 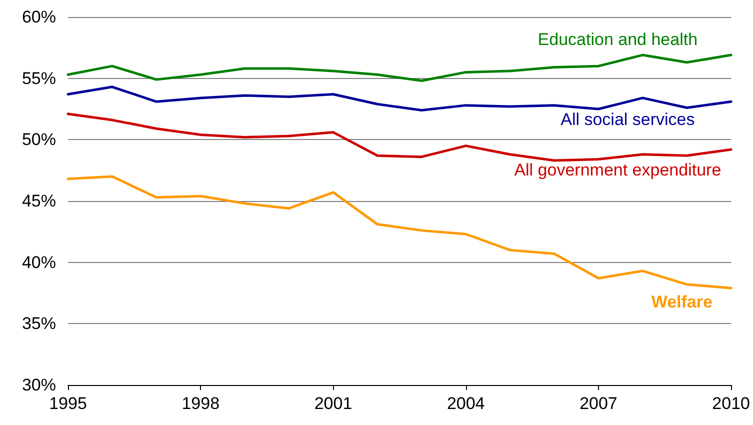 What do you see at coordinates (39, 385) in the screenshot?
I see `y-tick-label: 30%` at bounding box center [39, 385].